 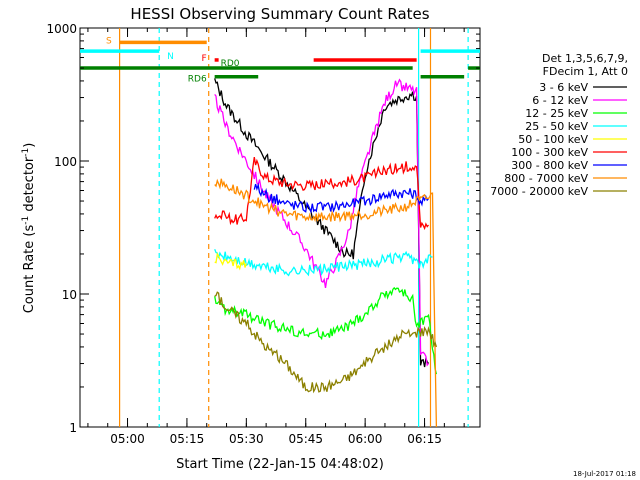 I want to click on y-tick-label: 10, so click(x=69, y=295).